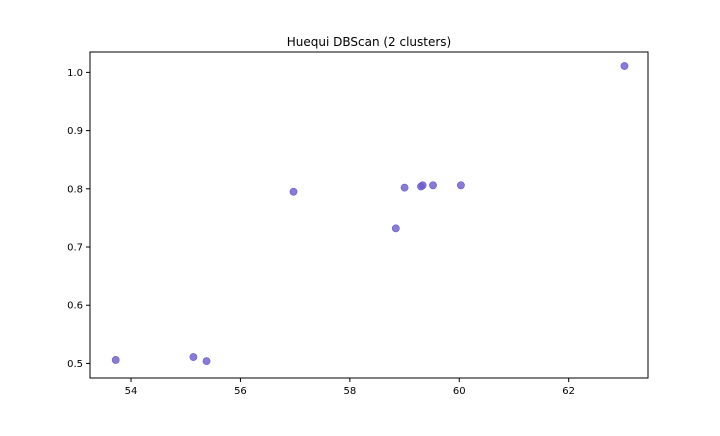 Image resolution: width=720 pixels, height=436 pixels. I want to click on y-tick-label: 0.9, so click(75, 131).